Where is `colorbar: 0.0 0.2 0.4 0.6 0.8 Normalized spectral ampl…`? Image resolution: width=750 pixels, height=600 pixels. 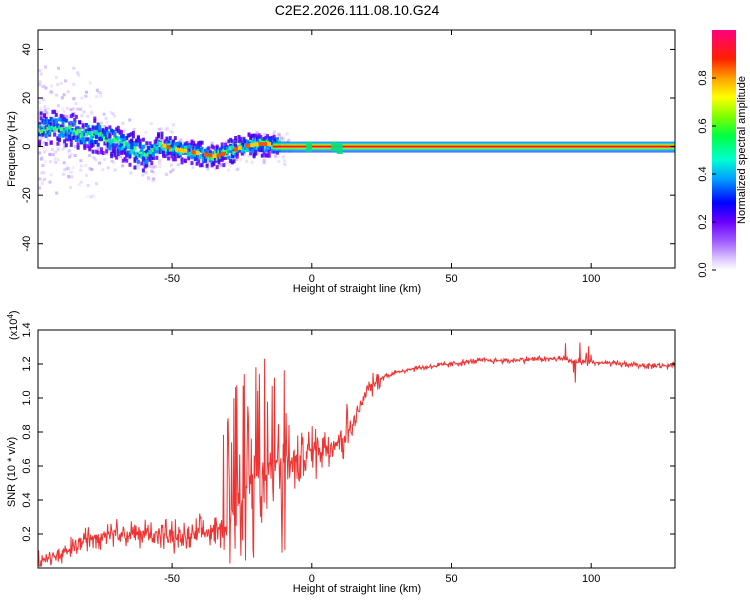 colorbar: 0.0 0.2 0.4 0.6 0.8 Normalized spectral ampl… is located at coordinates (722, 154).